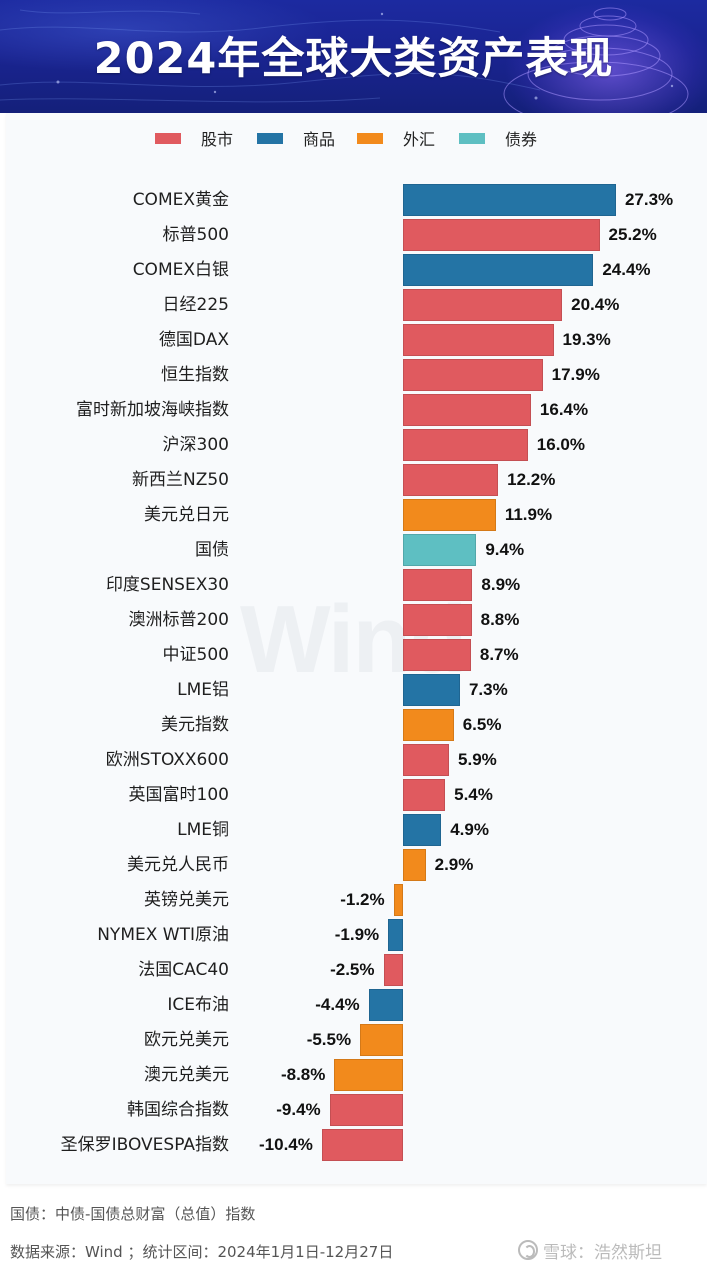 The height and width of the screenshot is (1274, 707). I want to click on category-label: 法国CAC40, so click(183, 970).